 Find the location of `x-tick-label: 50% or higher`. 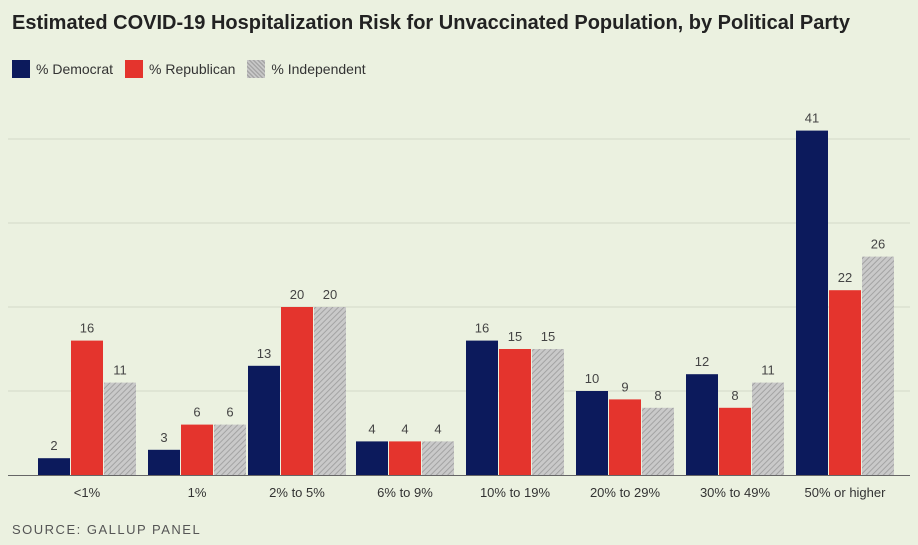

x-tick-label: 50% or higher is located at coordinates (846, 492).